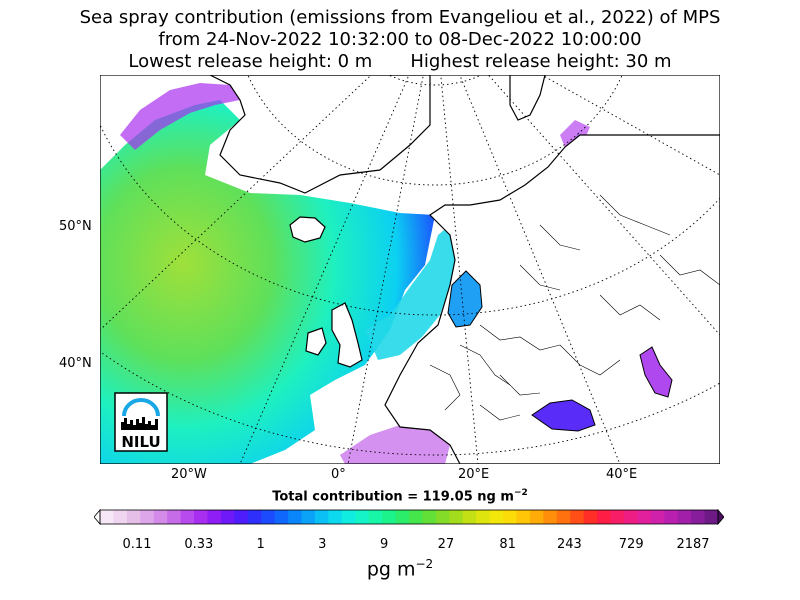 The image size is (800, 600). Describe the element at coordinates (97, 517) in the screenshot. I see `colorbar-min-extension` at that location.